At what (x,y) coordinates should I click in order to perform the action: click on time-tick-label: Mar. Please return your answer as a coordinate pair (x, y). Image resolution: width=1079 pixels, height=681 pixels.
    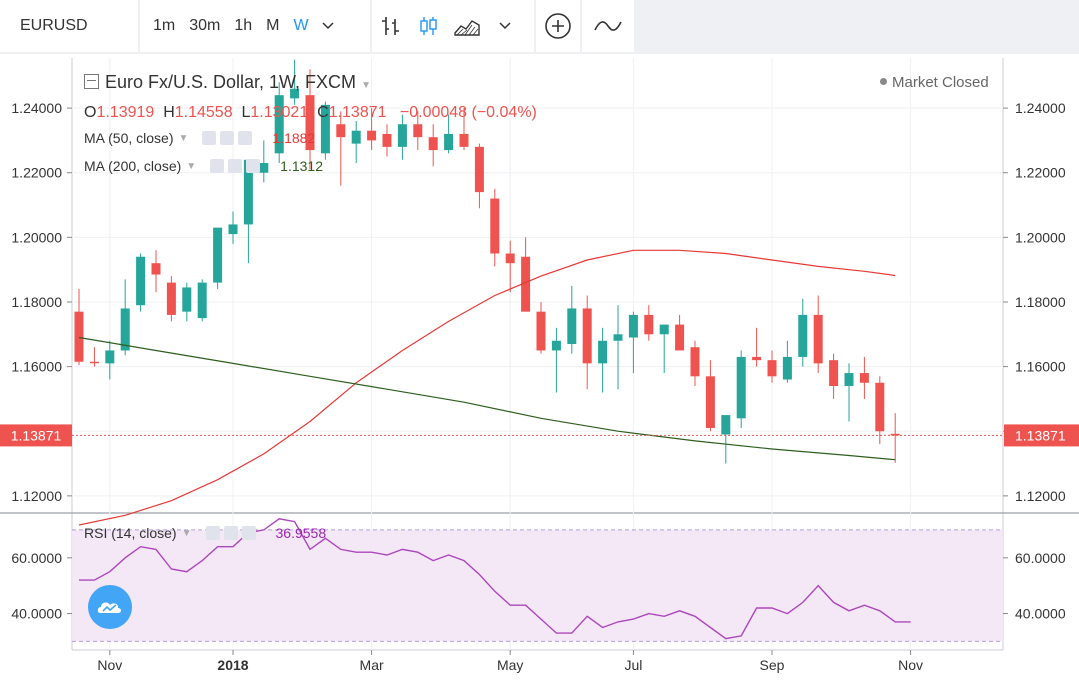
    Looking at the image, I should click on (372, 665).